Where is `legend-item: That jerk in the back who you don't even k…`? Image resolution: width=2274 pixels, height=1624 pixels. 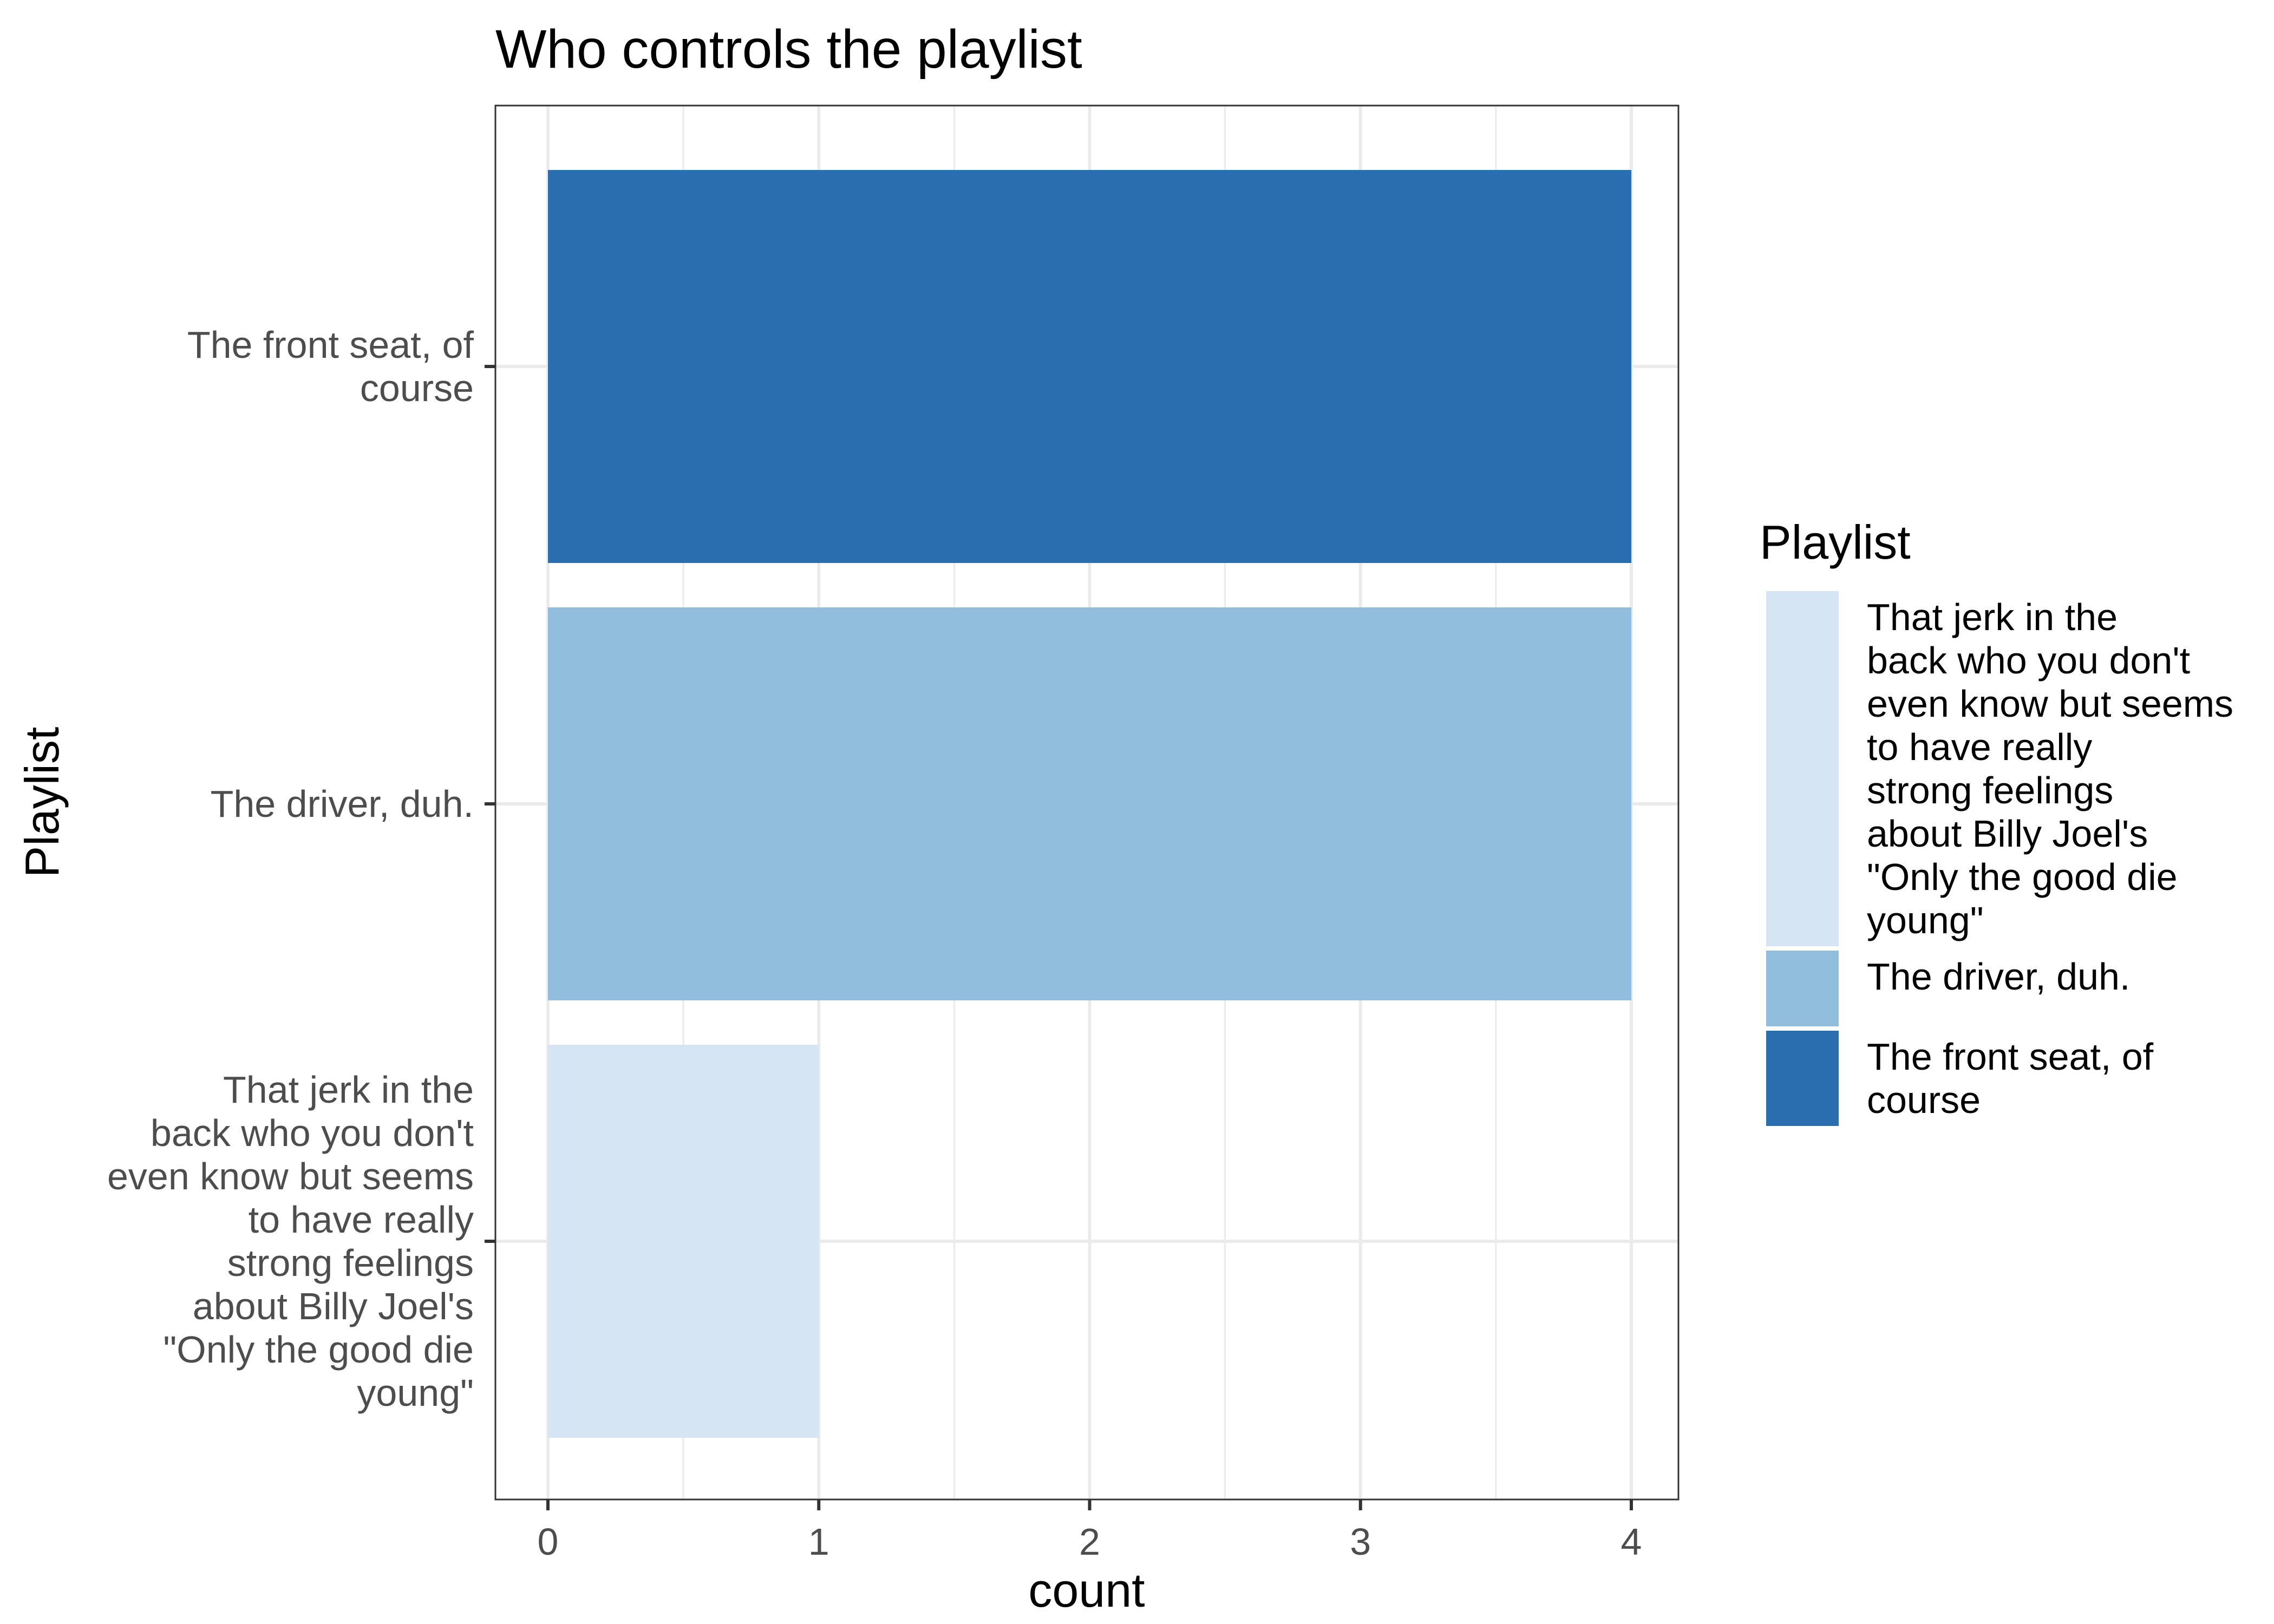
legend-item: That jerk in the back who you don't even k… is located at coordinates (2000, 768).